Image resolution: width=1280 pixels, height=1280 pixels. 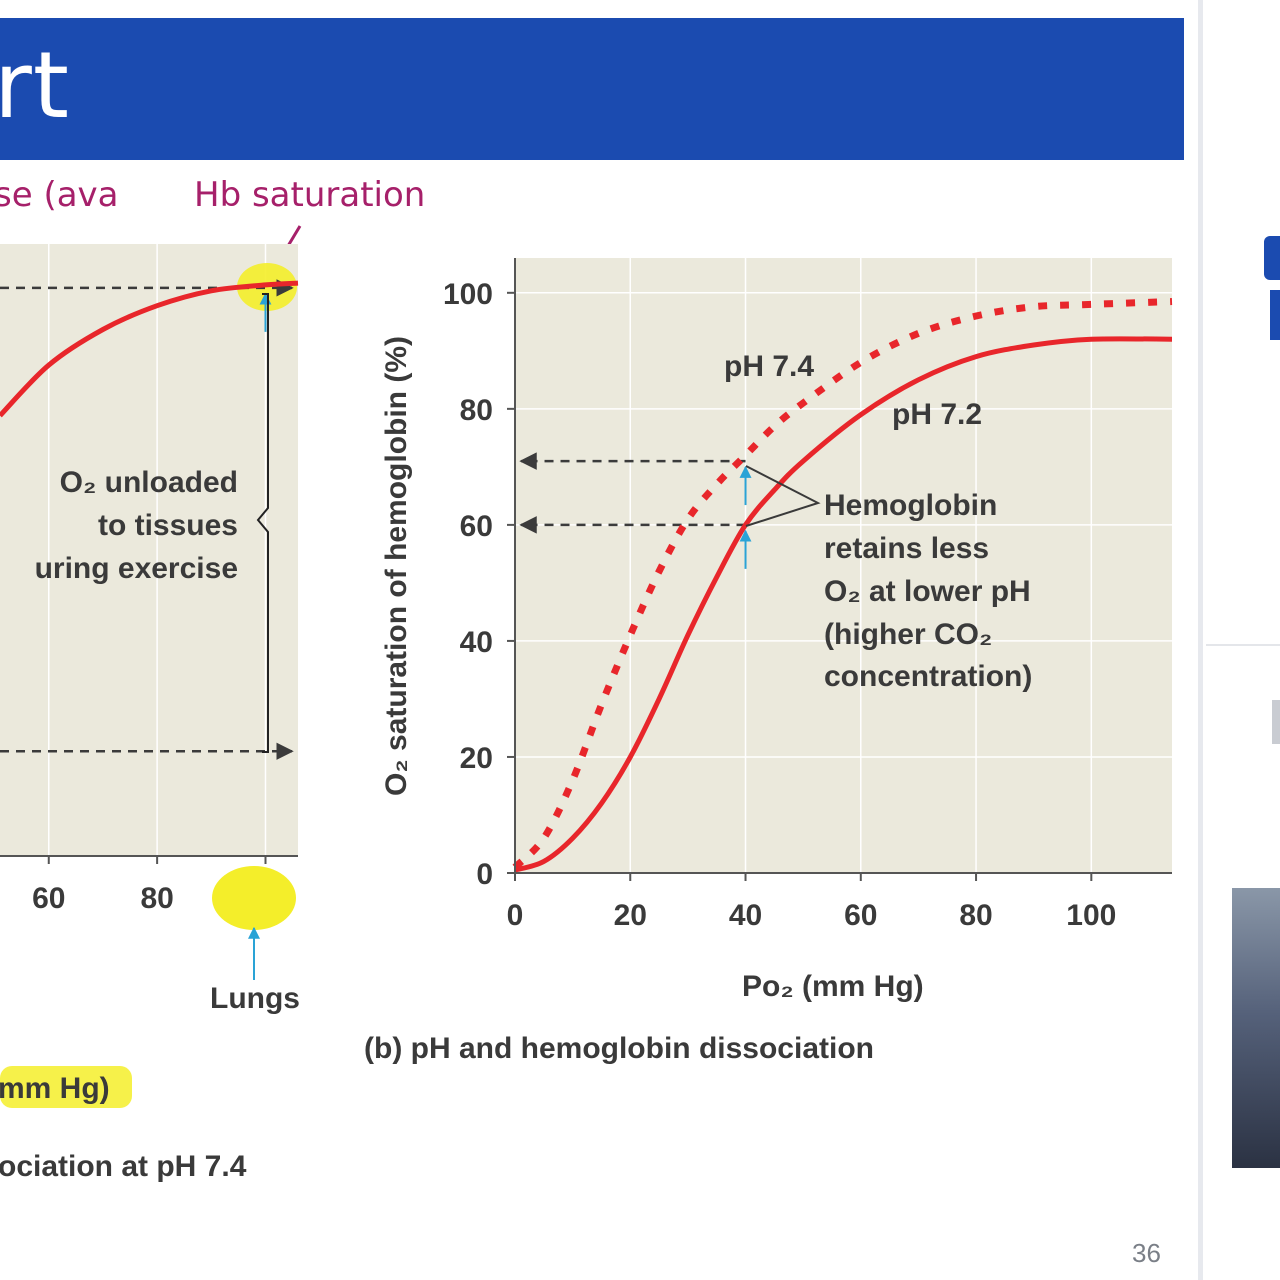 What do you see at coordinates (156, 898) in the screenshot?
I see `chart-a-x-tick-label: 80` at bounding box center [156, 898].